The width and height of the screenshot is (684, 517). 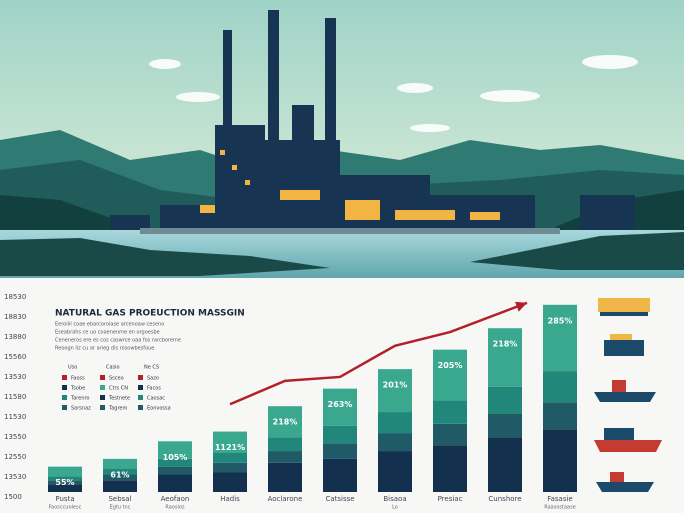 I want to click on subtitle: Eseabrahs ce uo coaenenme en orgoesbe, so click(x=107, y=333).